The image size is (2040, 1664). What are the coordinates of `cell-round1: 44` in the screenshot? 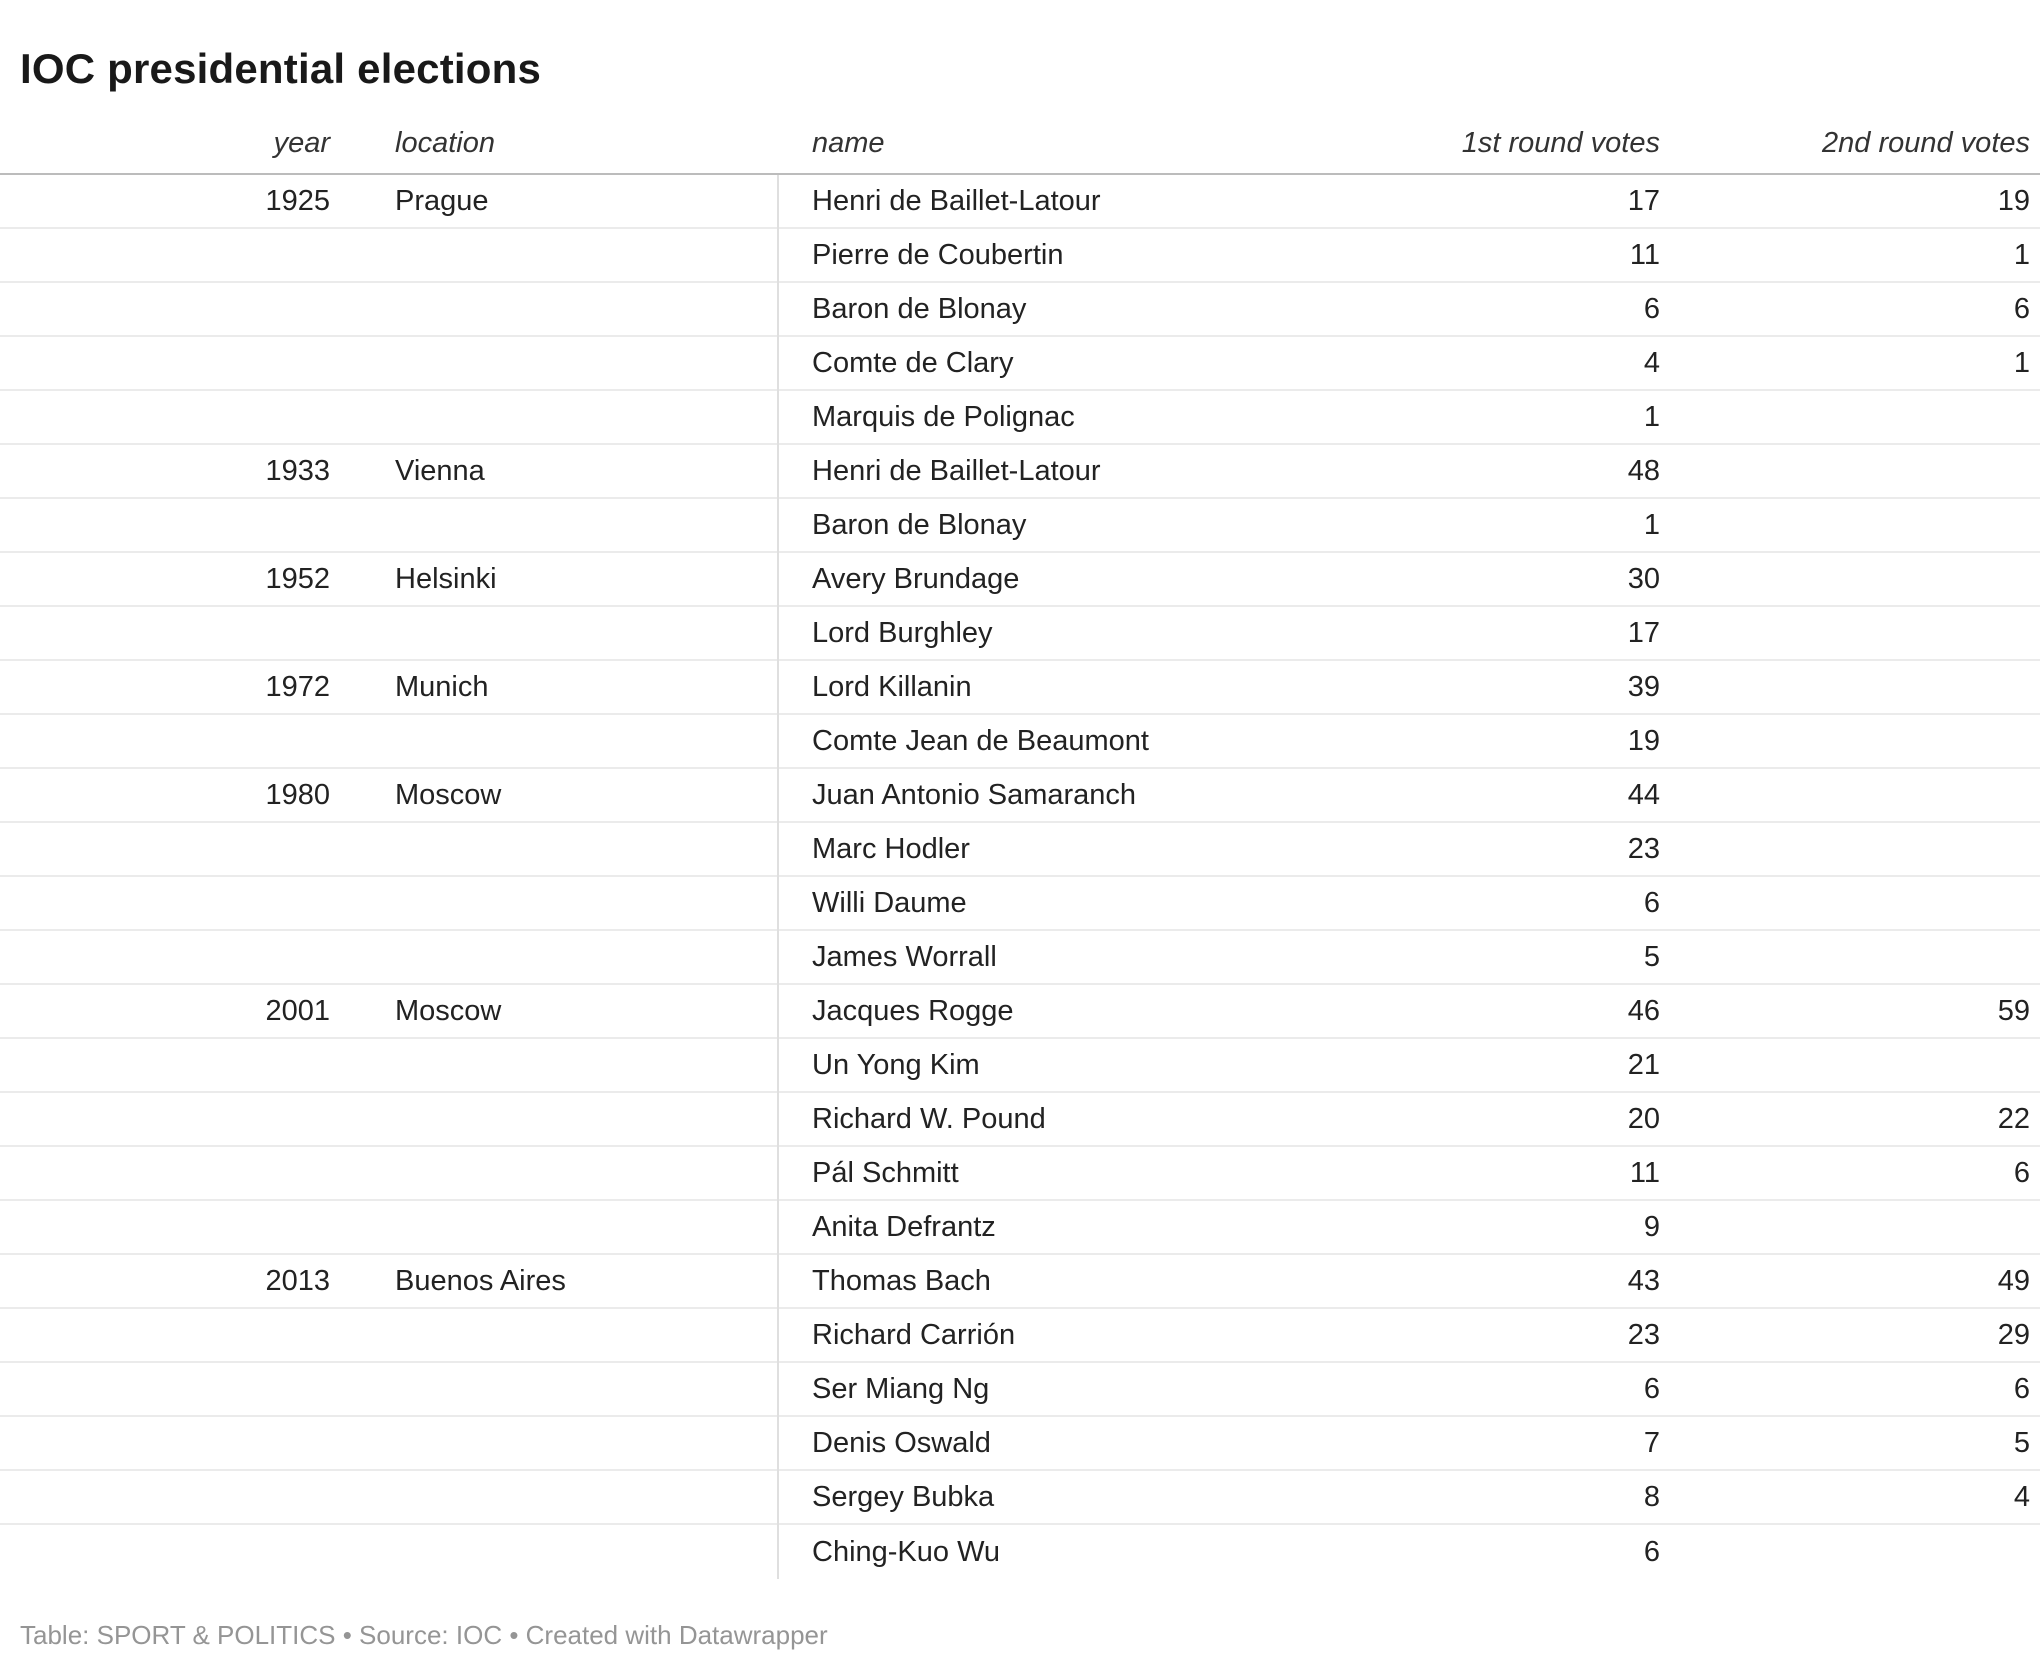 It's located at (1643, 794).